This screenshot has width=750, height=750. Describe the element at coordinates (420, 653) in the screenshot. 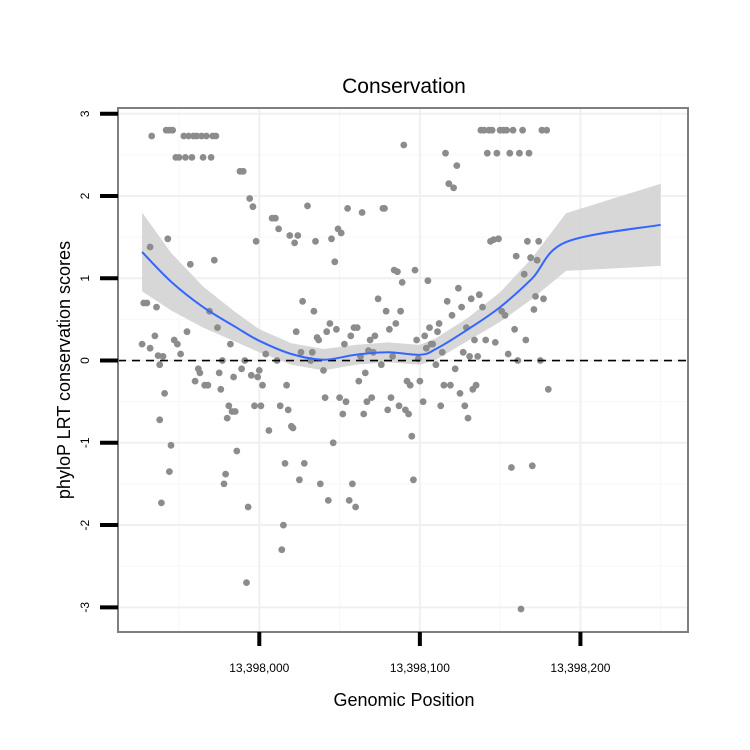

I see `x-axis-ticks: 13,398,000 13,398,100 13,398,200` at that location.